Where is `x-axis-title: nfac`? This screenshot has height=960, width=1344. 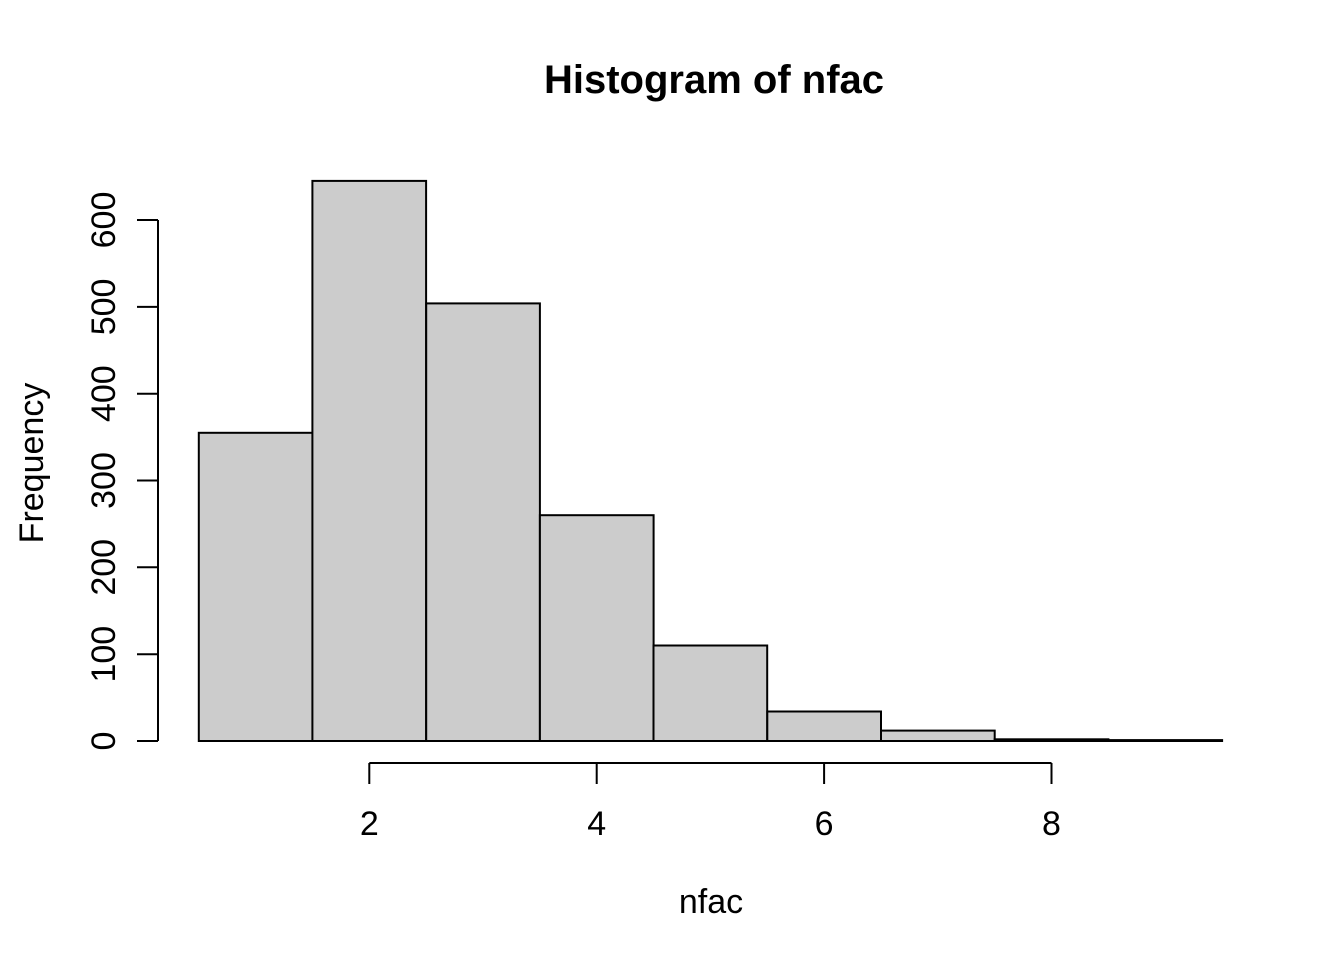 x-axis-title: nfac is located at coordinates (711, 902).